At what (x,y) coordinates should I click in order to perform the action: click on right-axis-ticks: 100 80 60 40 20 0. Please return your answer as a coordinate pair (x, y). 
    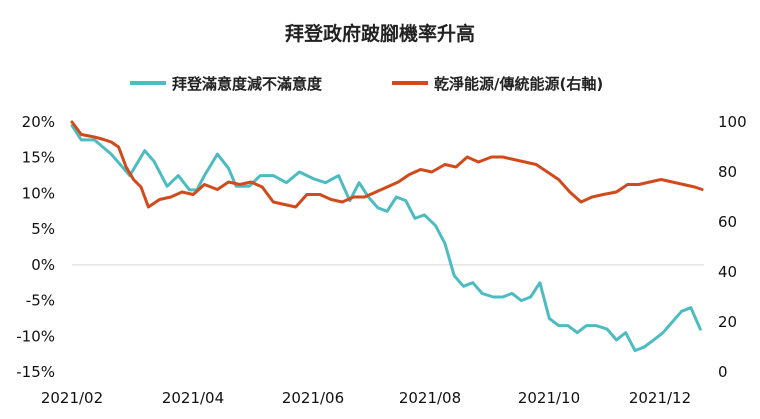
    Looking at the image, I should click on (732, 247).